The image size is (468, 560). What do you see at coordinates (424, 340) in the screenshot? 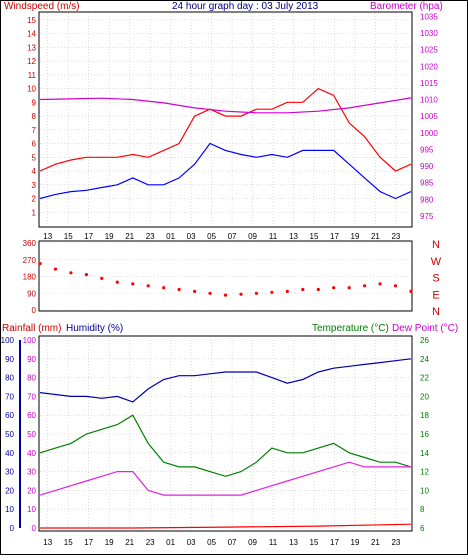
I see `temperature-tick-label: 26` at bounding box center [424, 340].